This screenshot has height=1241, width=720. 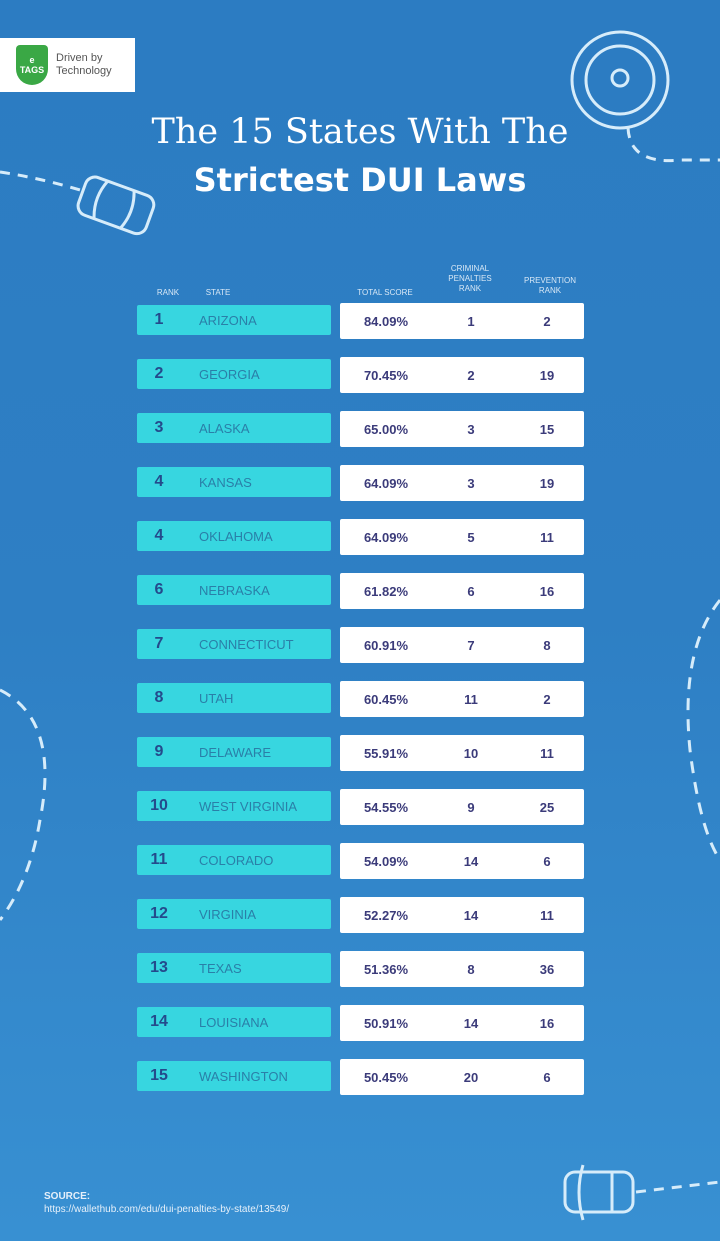 I want to click on table-row: 11 COLORADO 54.09% 14 6, so click(x=360, y=861).